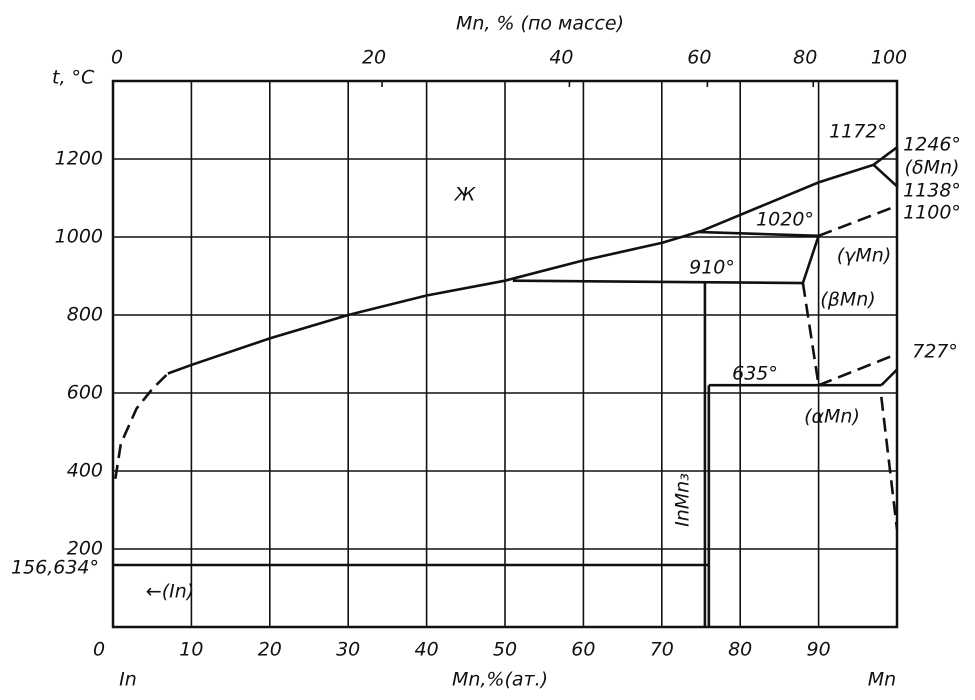 The image size is (975, 700). I want to click on y-tick-label: 1200, so click(79, 159).